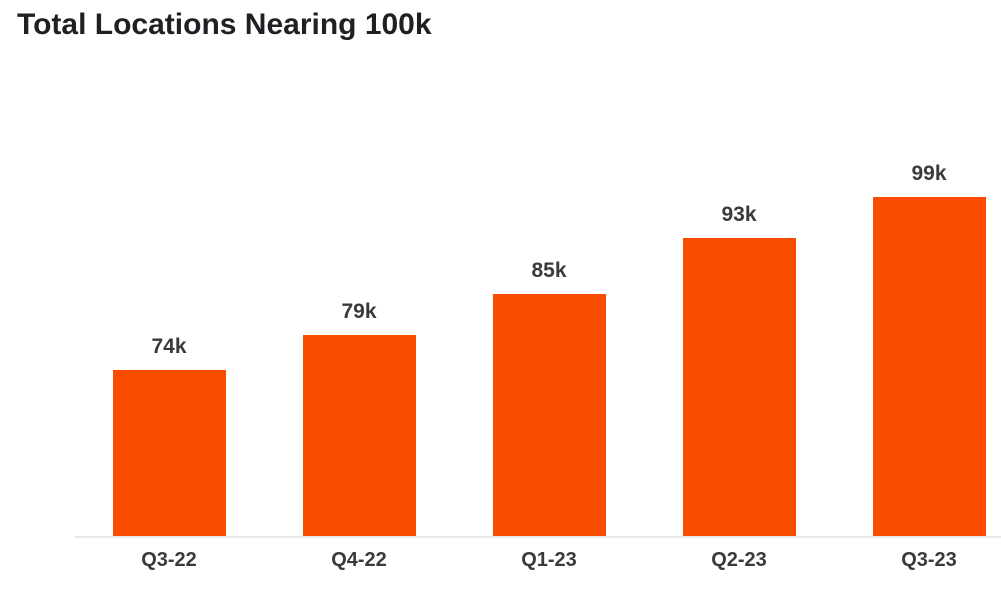 The image size is (1001, 589). Describe the element at coordinates (739, 214) in the screenshot. I see `bar-value-label: 93k` at that location.